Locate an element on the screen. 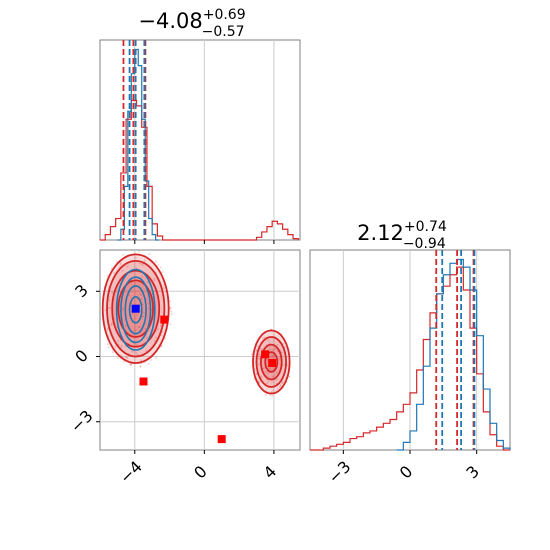 The width and height of the screenshot is (550, 550). marginal-y-tick-labels: −3 0 3 is located at coordinates (403, 472).